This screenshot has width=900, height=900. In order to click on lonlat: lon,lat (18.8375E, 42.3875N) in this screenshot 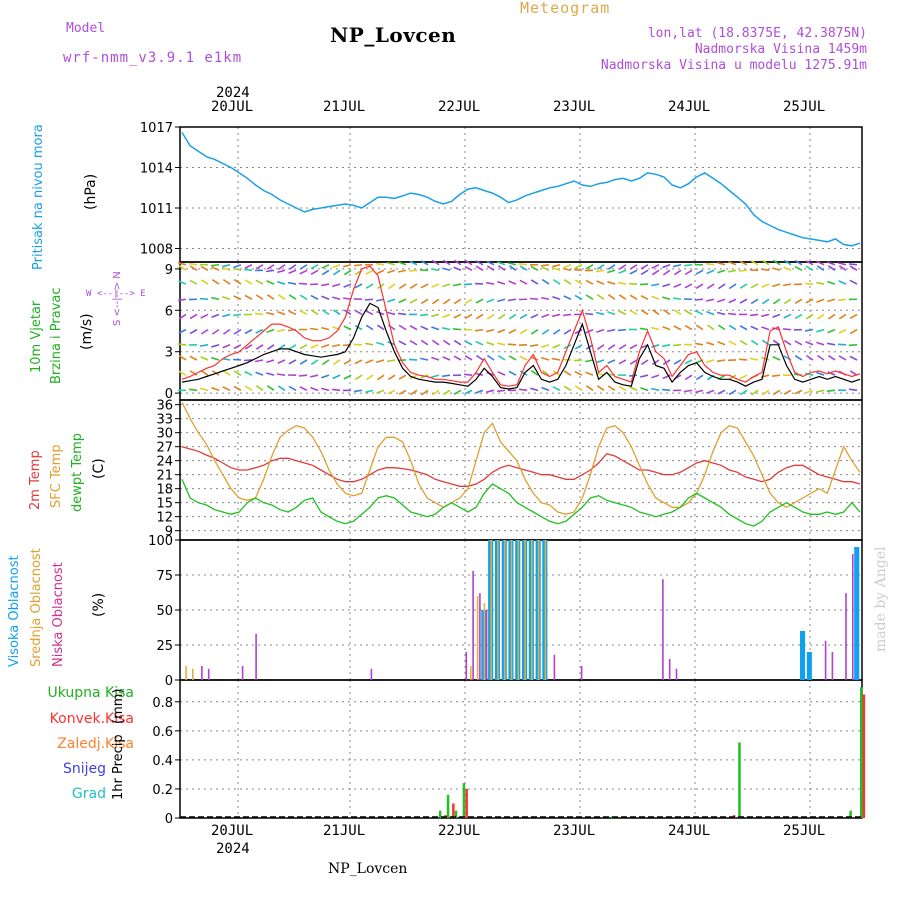, I will do `click(757, 33)`.